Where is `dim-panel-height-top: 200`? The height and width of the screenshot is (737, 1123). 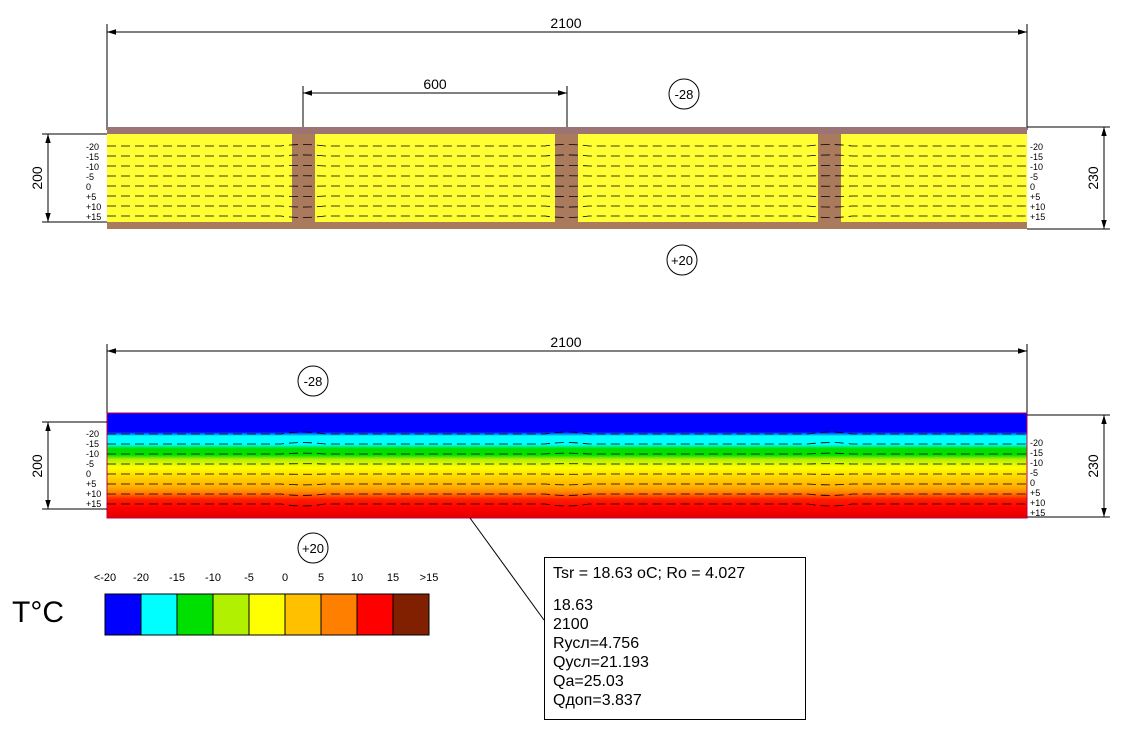
dim-panel-height-top: 200 is located at coordinates (37, 178).